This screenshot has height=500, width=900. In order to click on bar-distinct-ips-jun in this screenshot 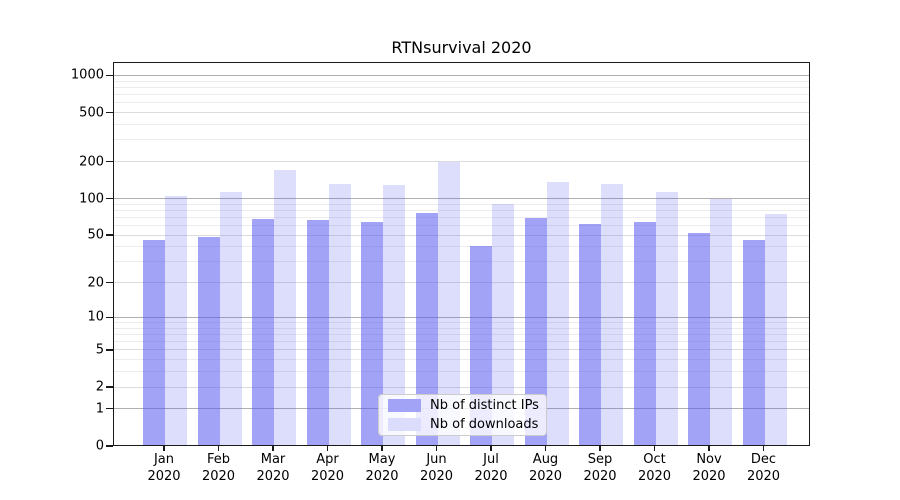, I will do `click(426, 328)`.